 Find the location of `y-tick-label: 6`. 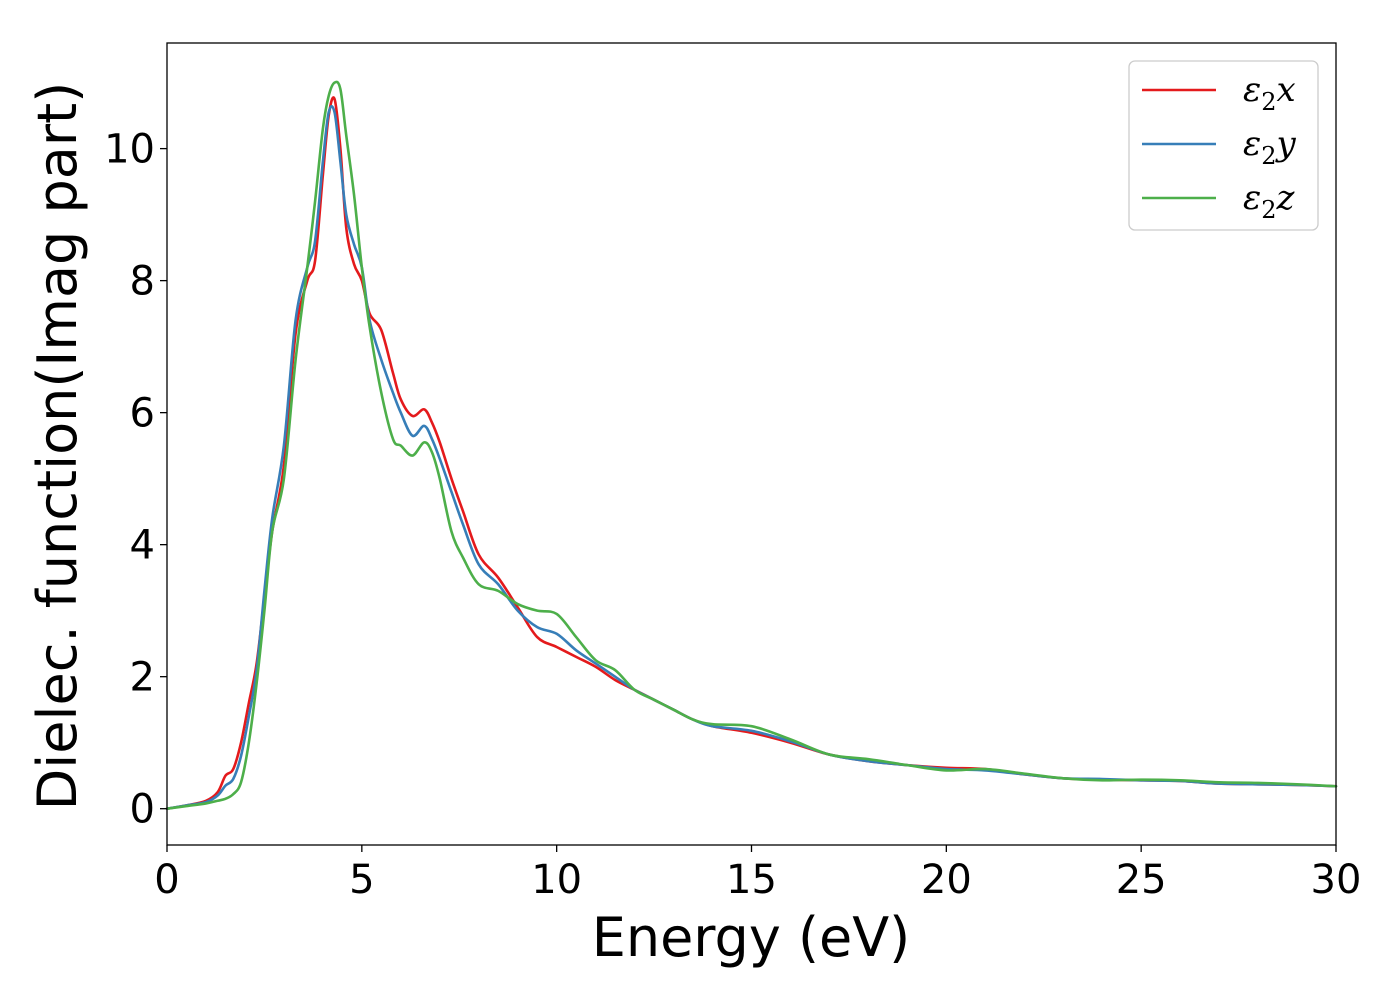

y-tick-label: 6 is located at coordinates (142, 414).